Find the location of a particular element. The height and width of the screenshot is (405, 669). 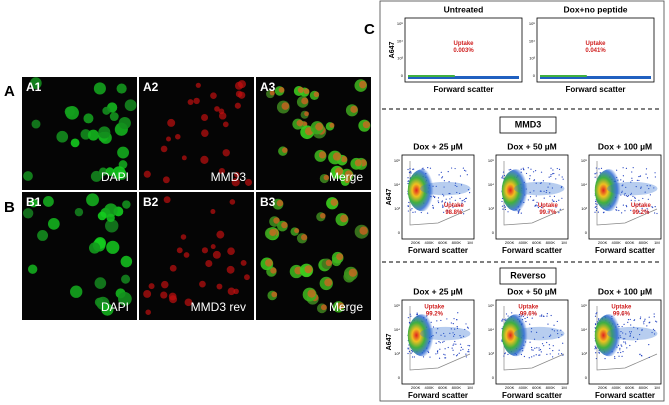

y-tick-label: 10³ is located at coordinates (397, 353).